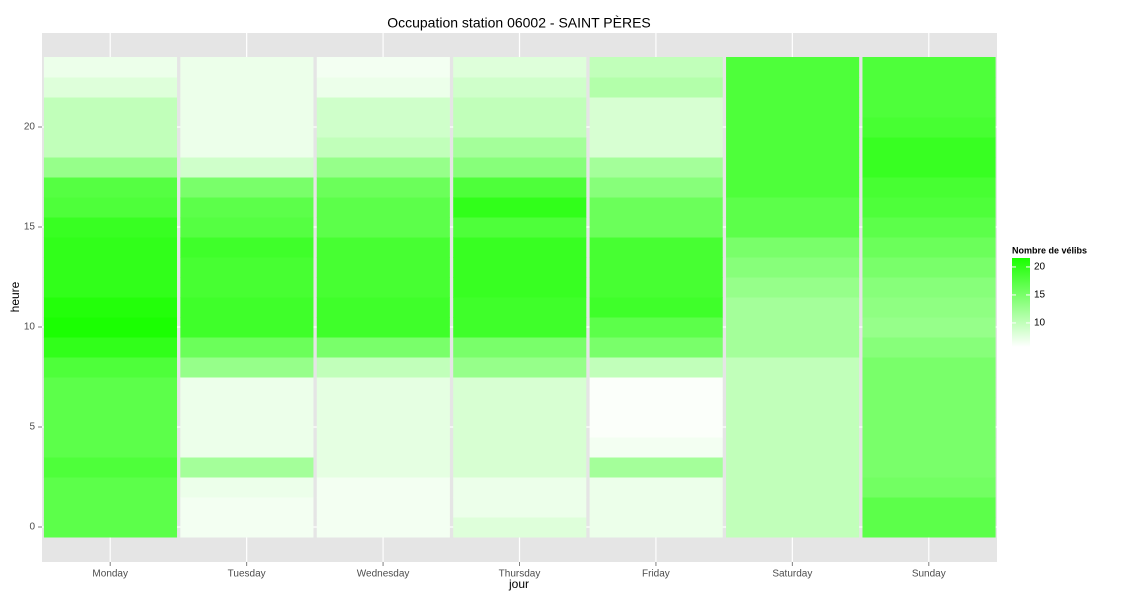 Image resolution: width=1125 pixels, height=600 pixels. What do you see at coordinates (518, 584) in the screenshot?
I see `x-axis-label: jour` at bounding box center [518, 584].